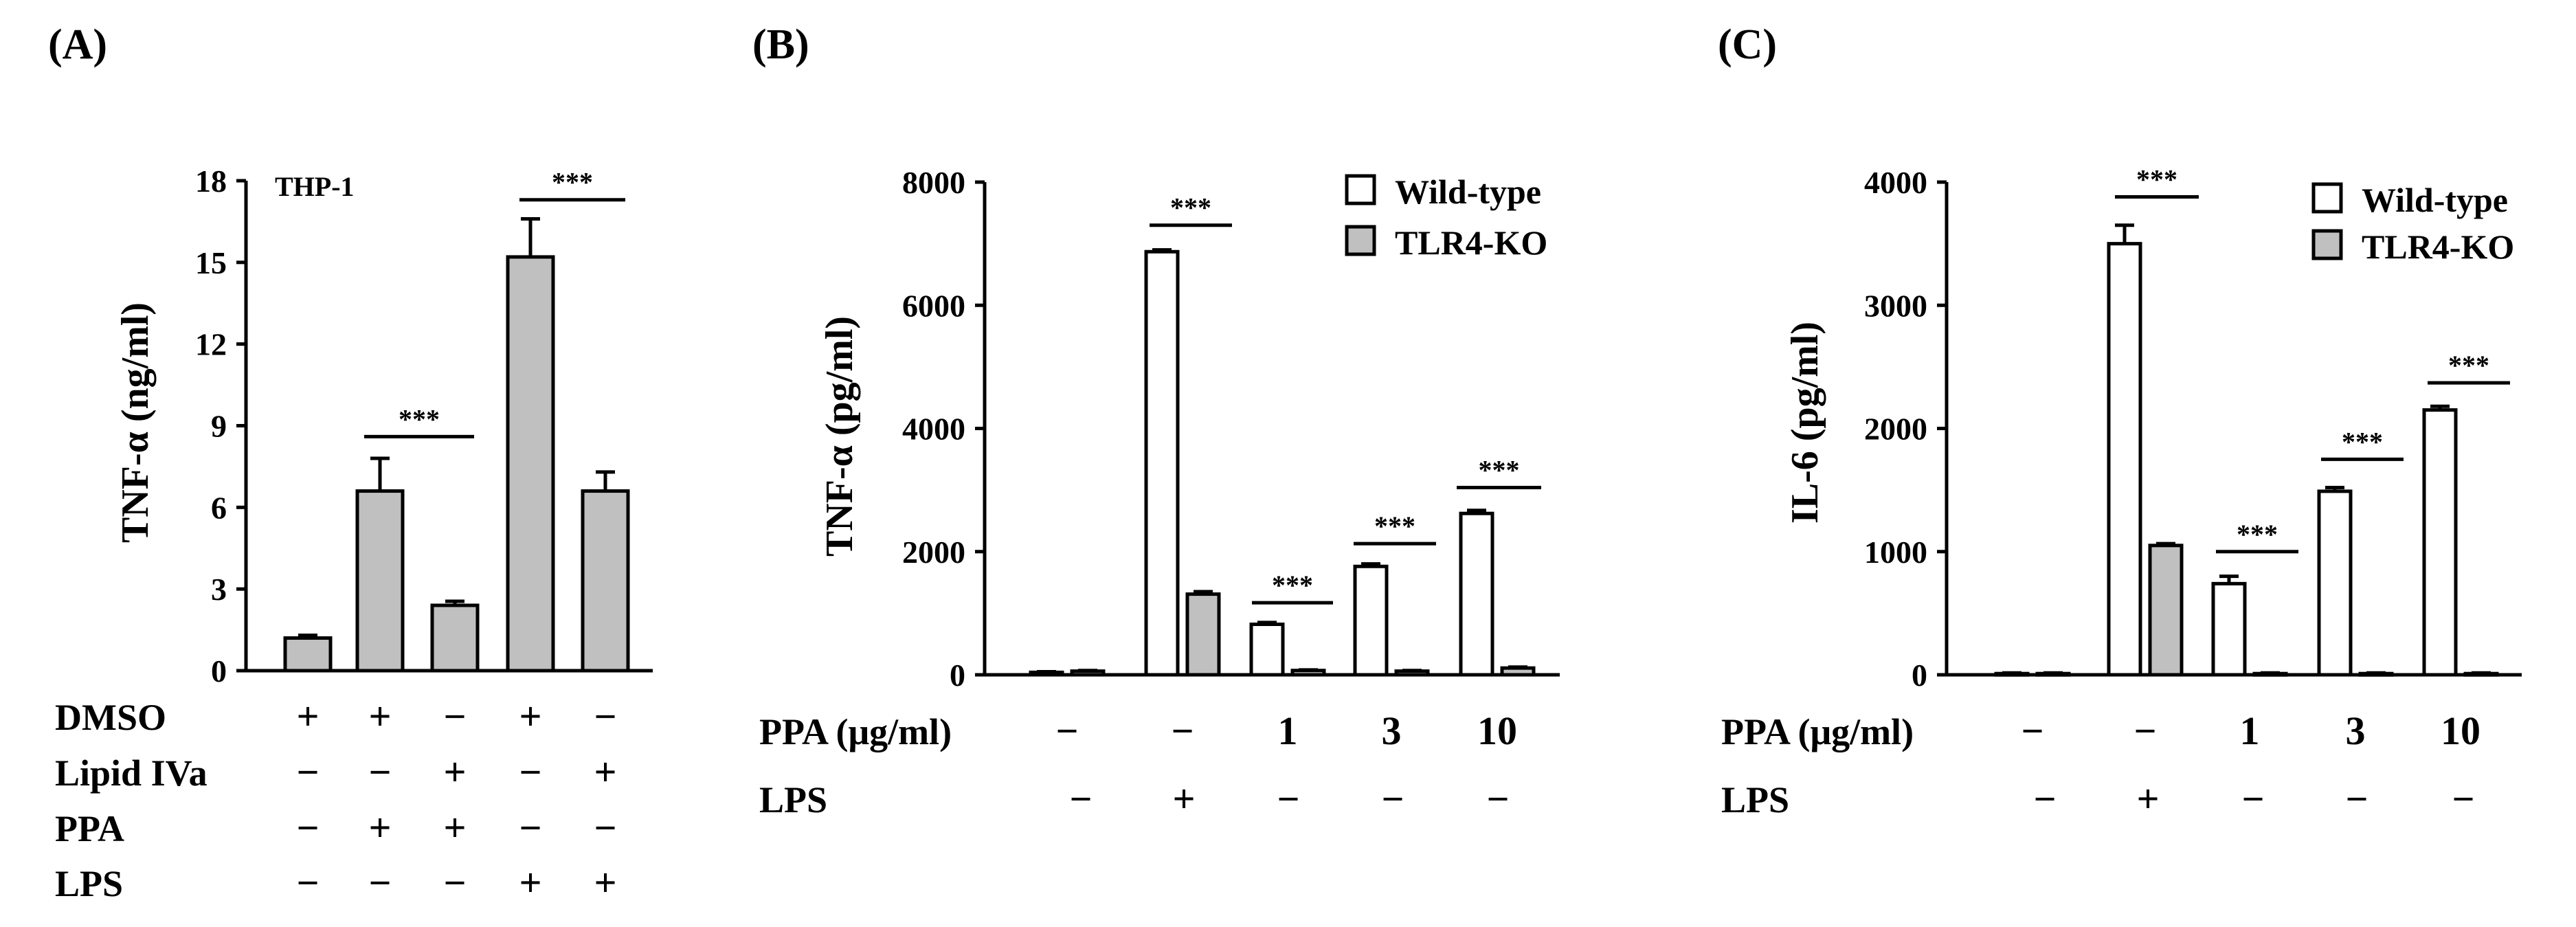 This screenshot has width=2576, height=927. What do you see at coordinates (605, 581) in the screenshot?
I see `panel-a-tnf--bar-4` at bounding box center [605, 581].